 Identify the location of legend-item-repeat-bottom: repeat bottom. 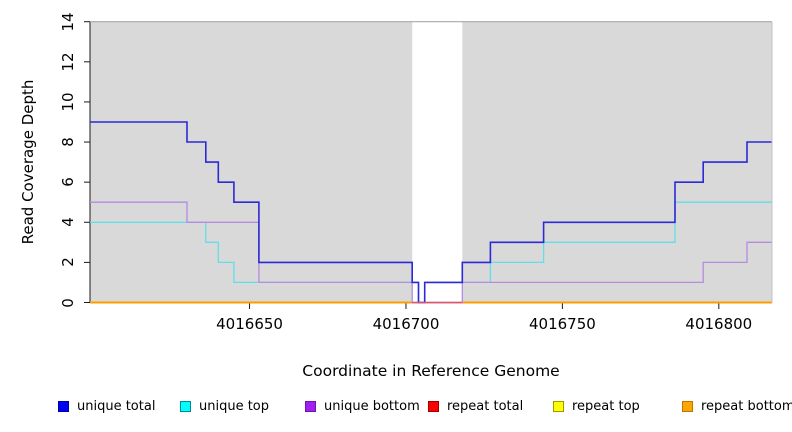
(737, 406).